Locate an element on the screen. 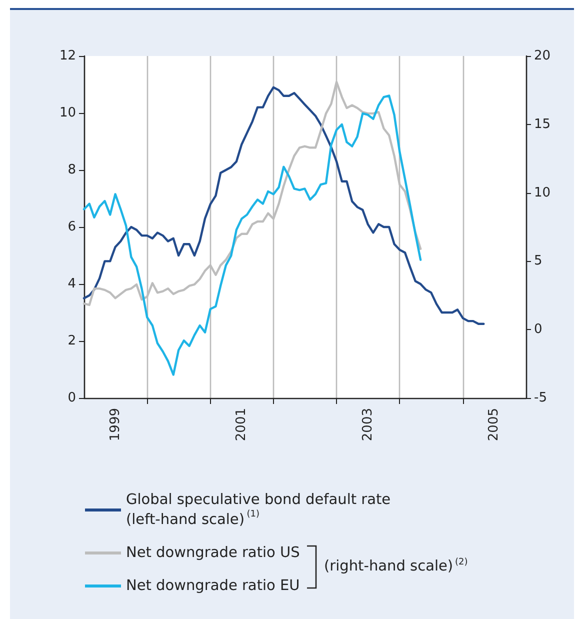 The width and height of the screenshot is (584, 619). y-tick-label: 12 is located at coordinates (67, 56).